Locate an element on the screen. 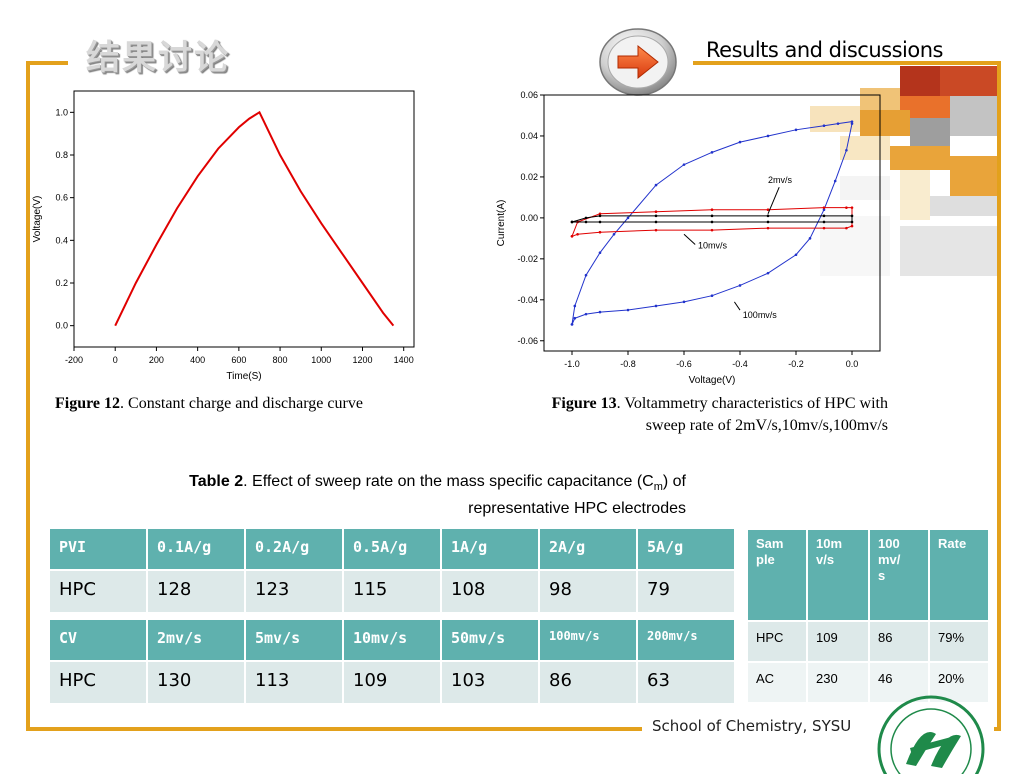 The width and height of the screenshot is (1024, 774). y-tick-label: 1.0 is located at coordinates (61, 112).